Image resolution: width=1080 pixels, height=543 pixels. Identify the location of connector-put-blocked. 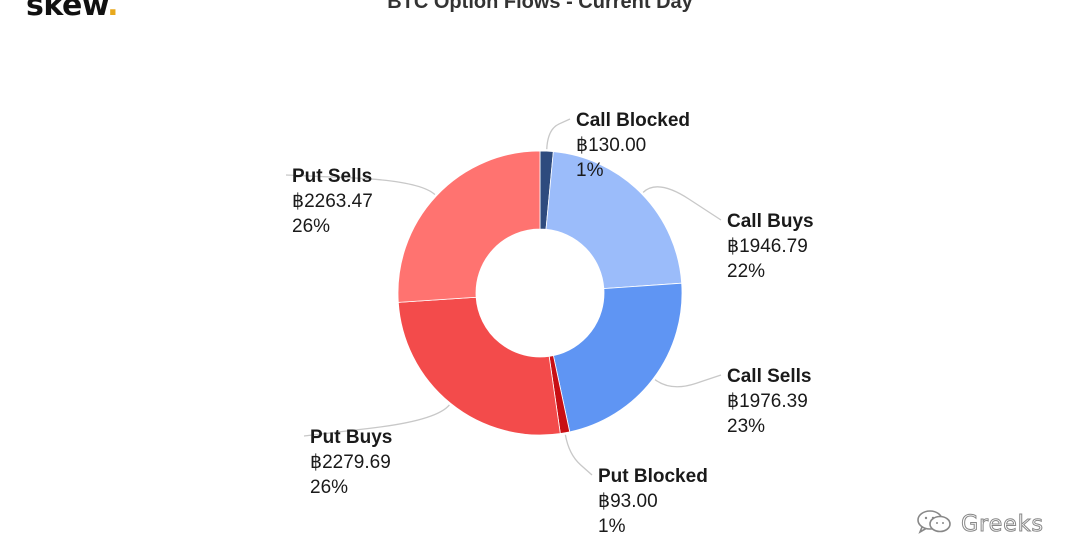
(578, 455).